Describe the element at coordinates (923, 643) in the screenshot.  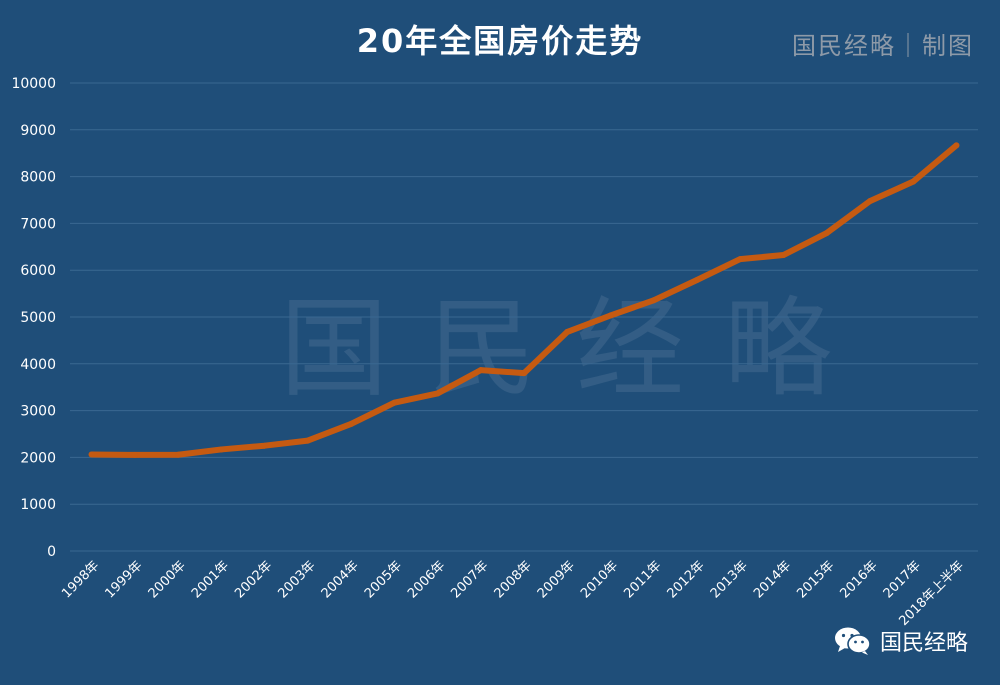
I see `brand-label: 国民经略` at that location.